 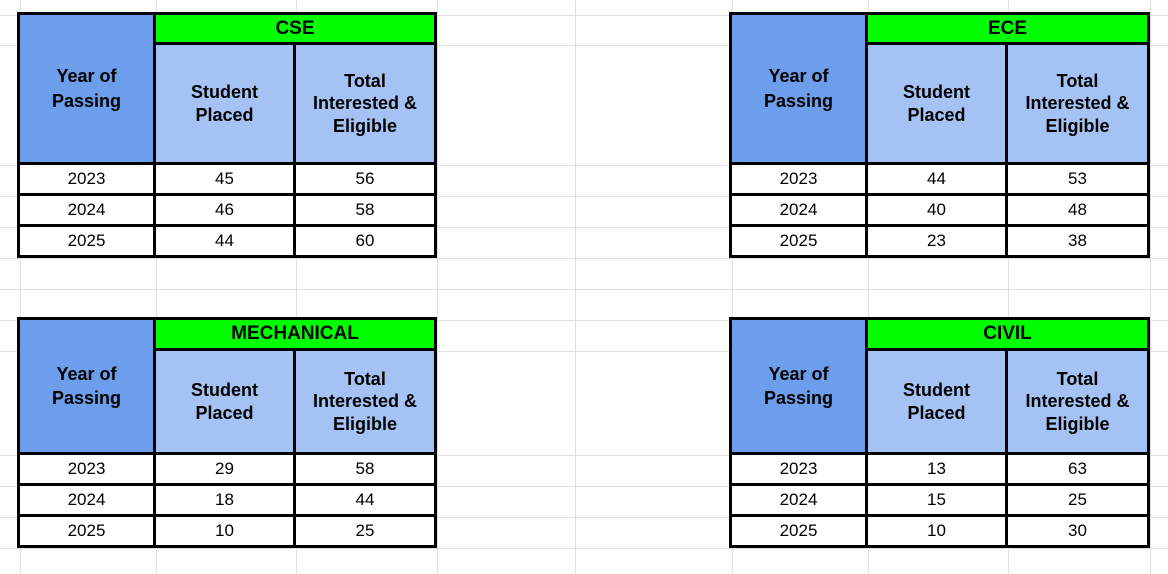 I want to click on eligible-cell: 30, so click(x=1079, y=532).